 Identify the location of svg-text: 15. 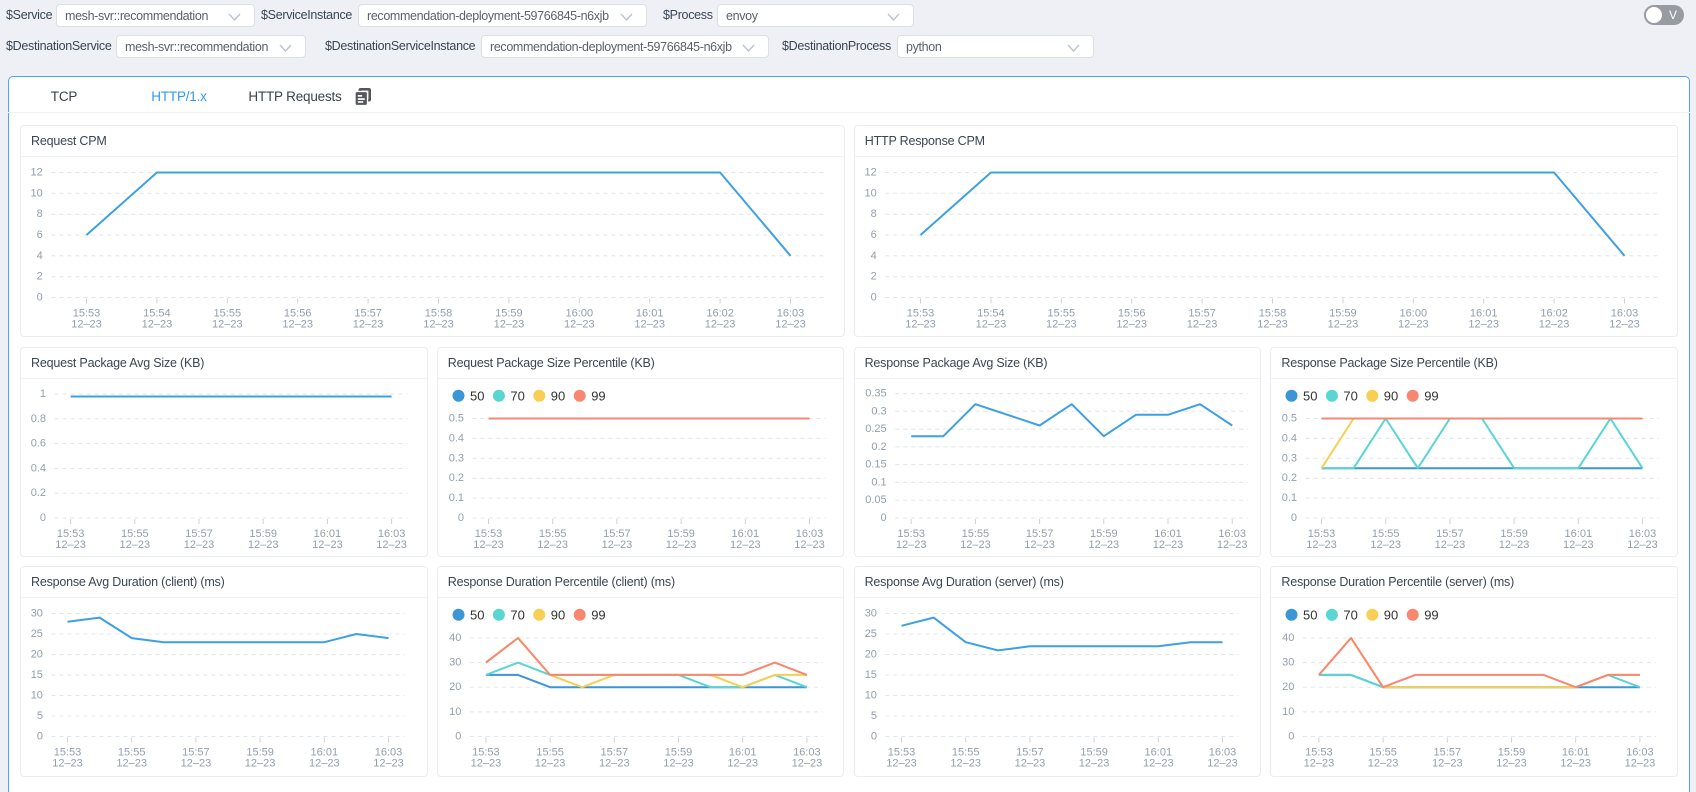
(37, 675).